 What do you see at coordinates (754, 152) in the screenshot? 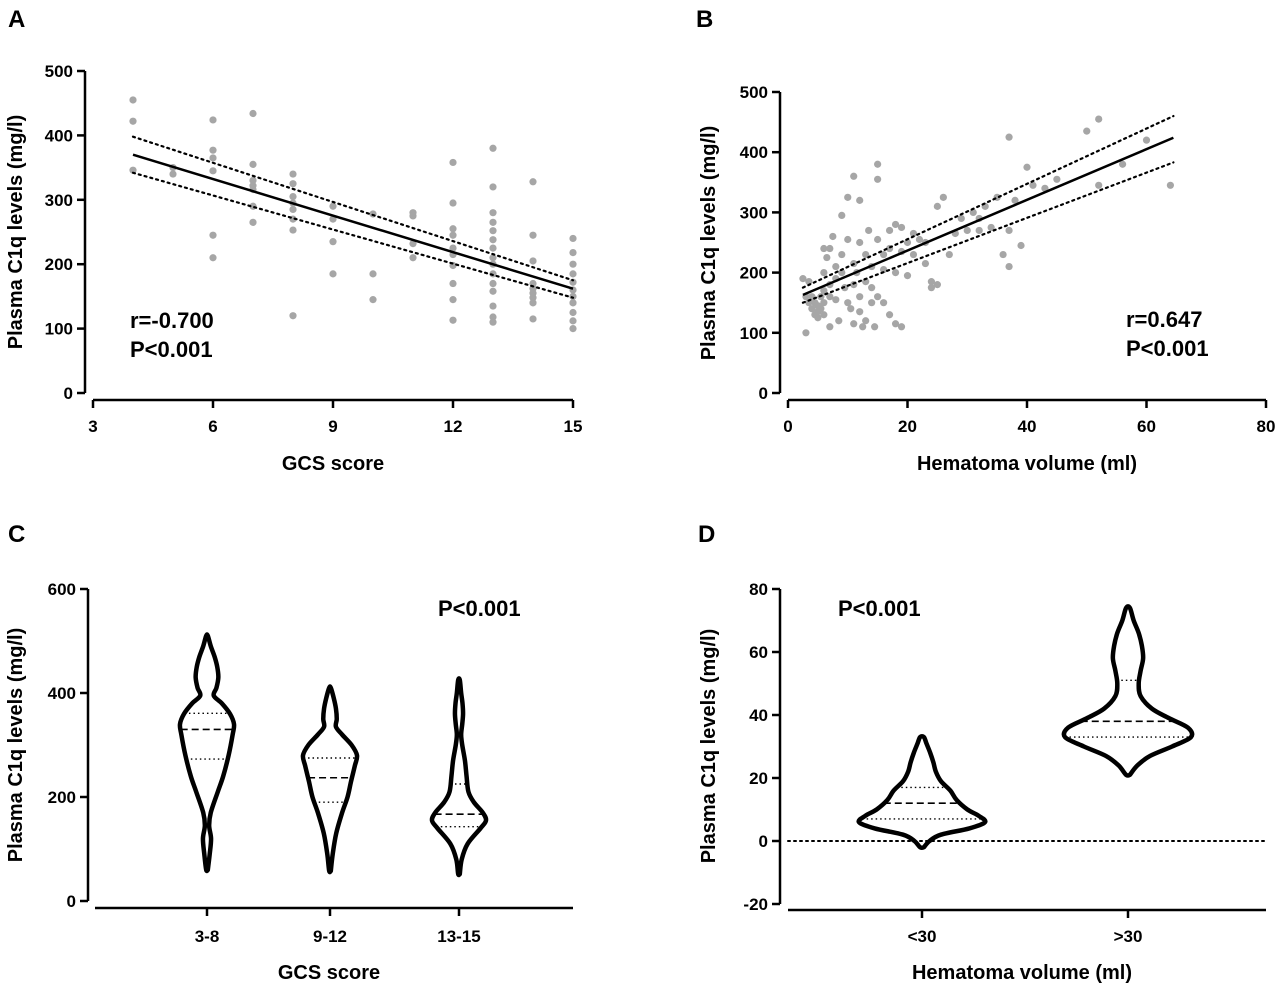
I see `y-tick-label: 400` at bounding box center [754, 152].